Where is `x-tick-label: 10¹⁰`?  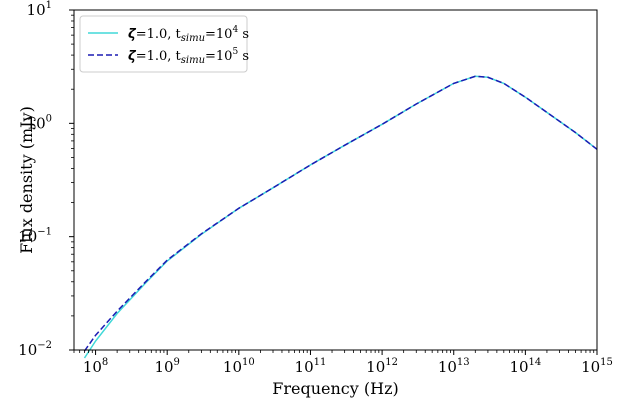
x-tick-label: 10¹⁰ is located at coordinates (239, 366).